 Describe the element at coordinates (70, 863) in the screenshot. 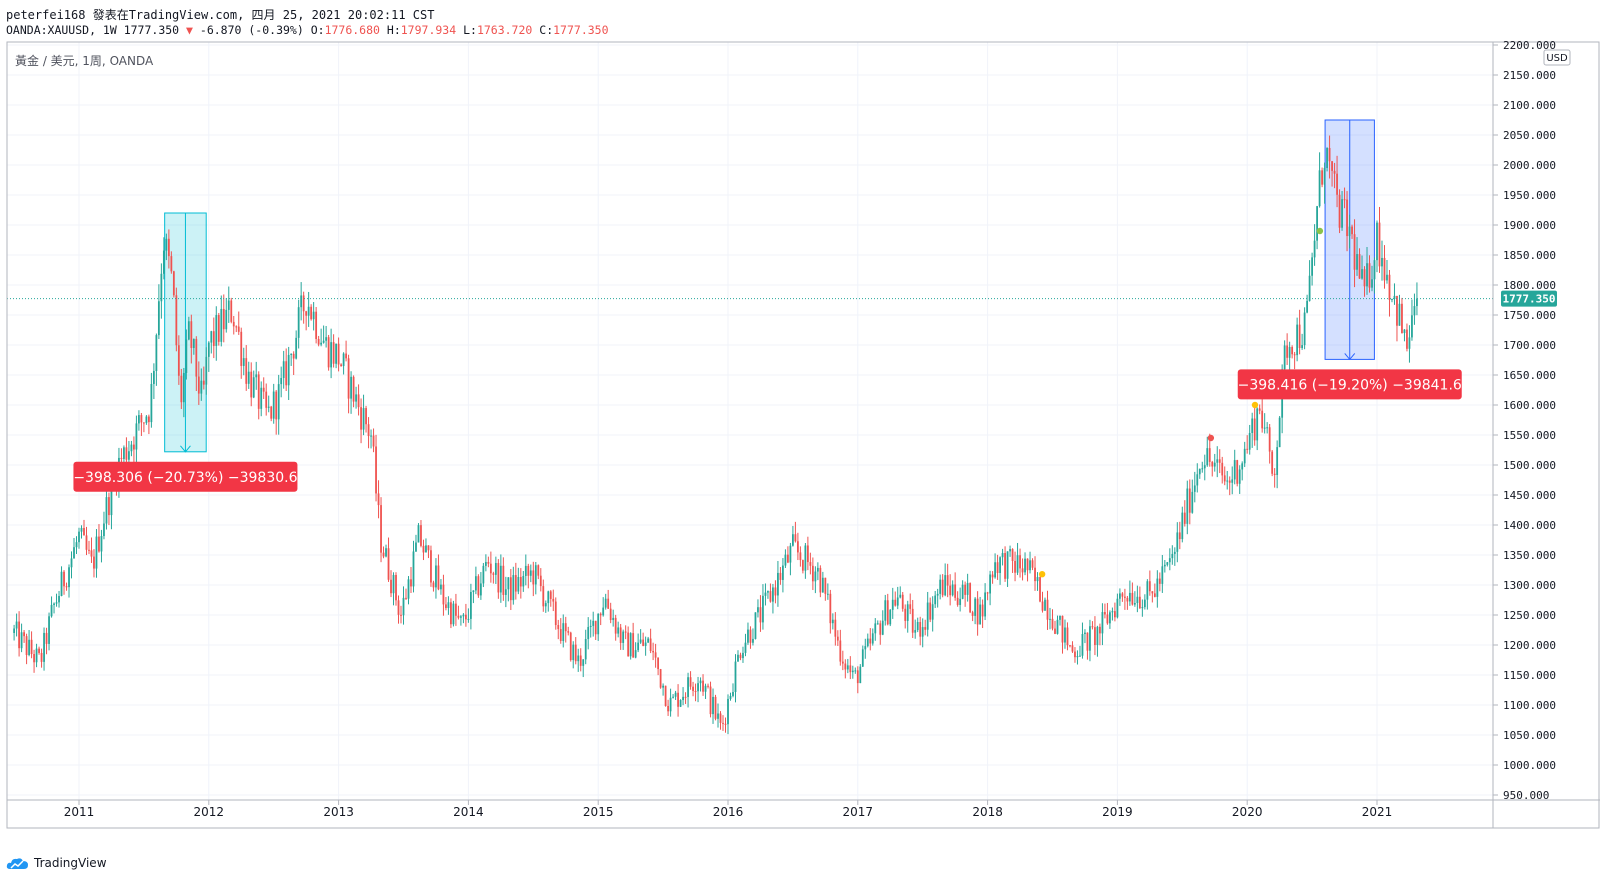

I see `brand-label: TradingView` at that location.